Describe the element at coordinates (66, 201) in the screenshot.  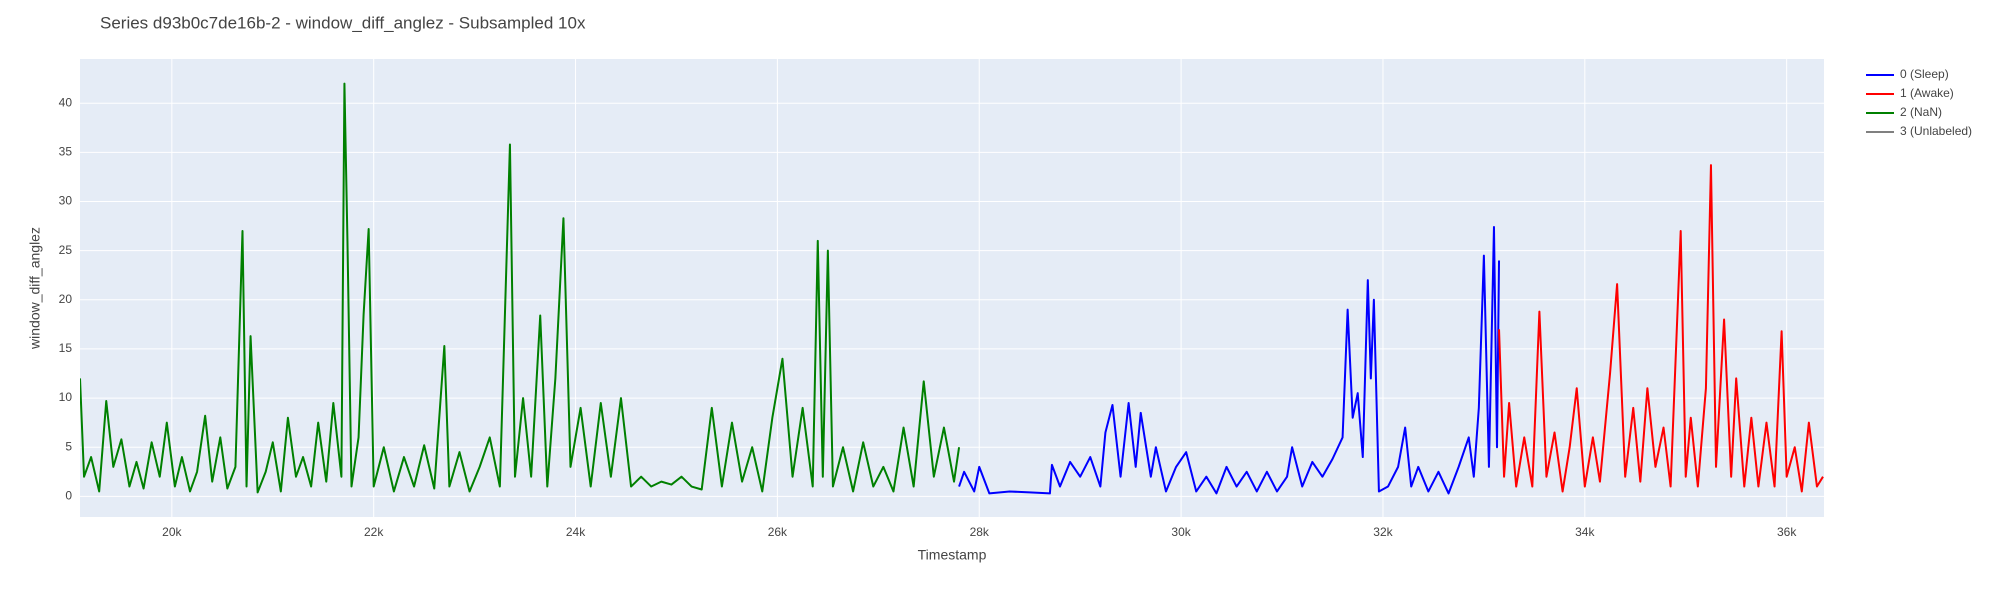
I see `y-tick-label: 30` at that location.